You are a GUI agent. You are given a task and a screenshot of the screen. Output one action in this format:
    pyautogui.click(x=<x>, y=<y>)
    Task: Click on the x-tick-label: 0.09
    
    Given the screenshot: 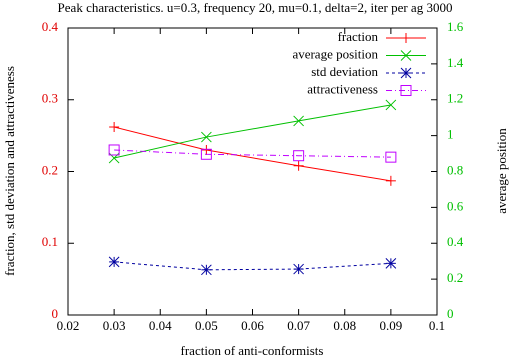 What is the action you would take?
    pyautogui.click(x=391, y=325)
    